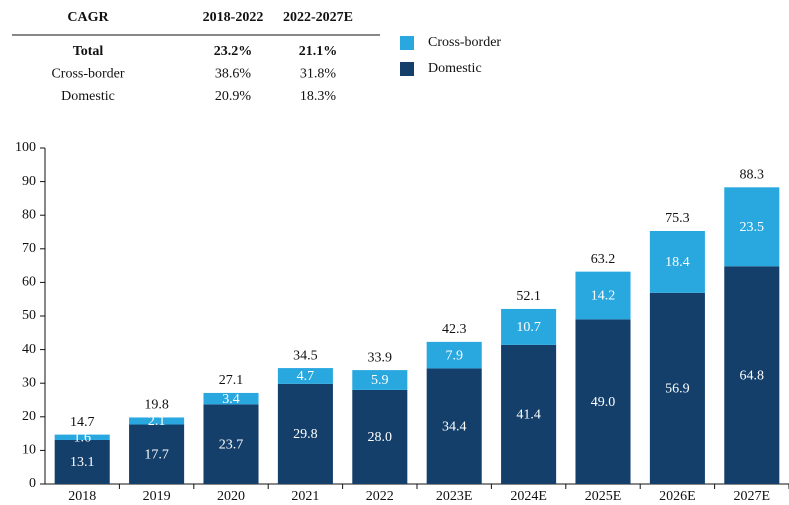 The image size is (789, 505). I want to click on y-tick-label: 80, so click(29, 214).